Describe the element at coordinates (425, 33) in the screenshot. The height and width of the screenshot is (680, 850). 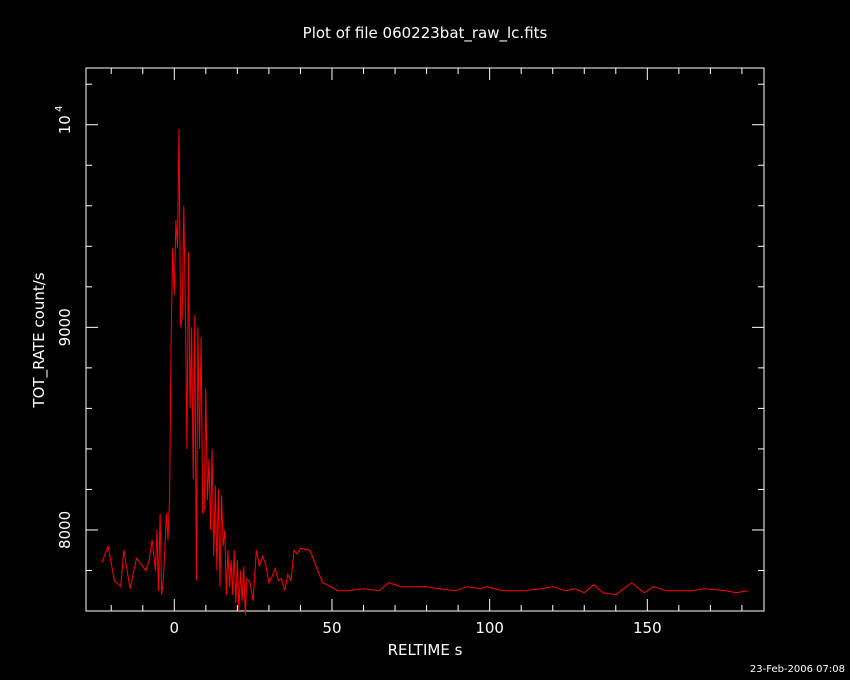
I see `chart-title: Plot of file 060223bat_raw_lc.fits` at that location.